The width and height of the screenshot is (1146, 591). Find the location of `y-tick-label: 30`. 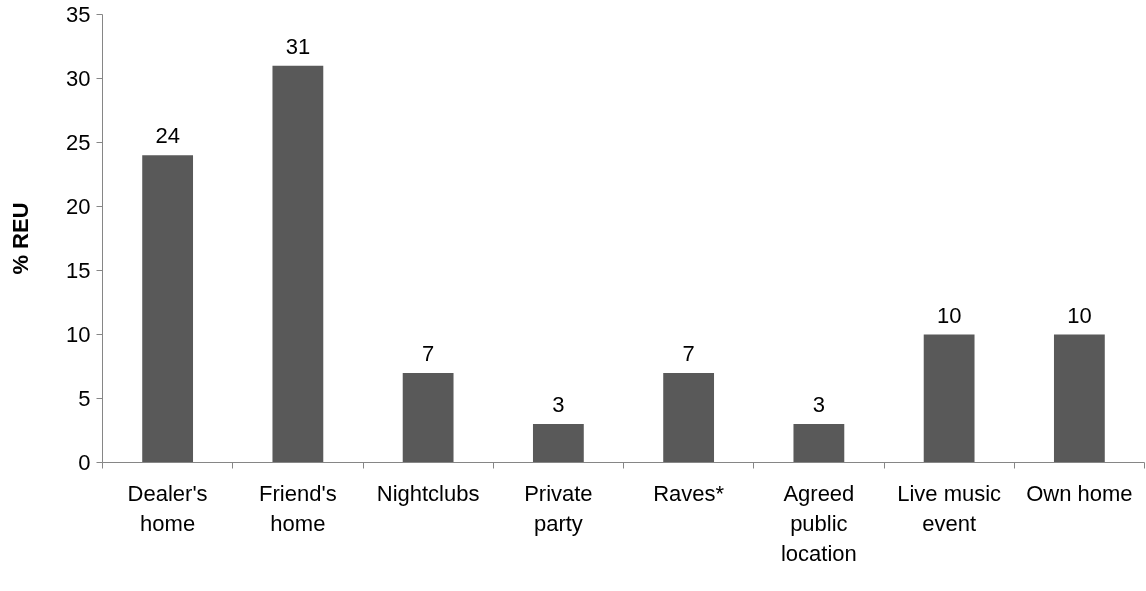

y-tick-label: 30 is located at coordinates (78, 78).